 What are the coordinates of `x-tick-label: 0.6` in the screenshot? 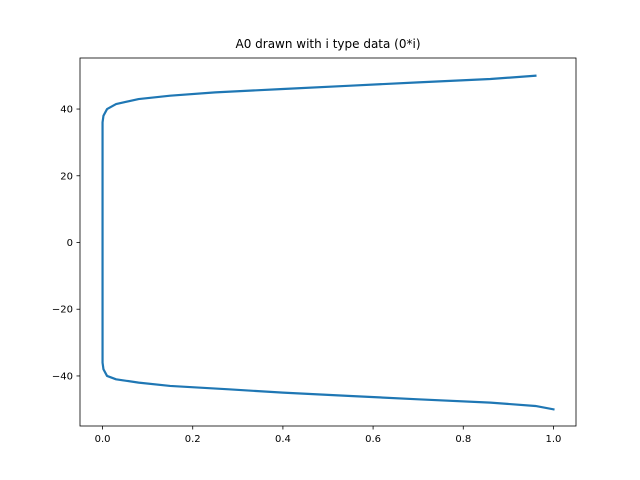 It's located at (373, 439).